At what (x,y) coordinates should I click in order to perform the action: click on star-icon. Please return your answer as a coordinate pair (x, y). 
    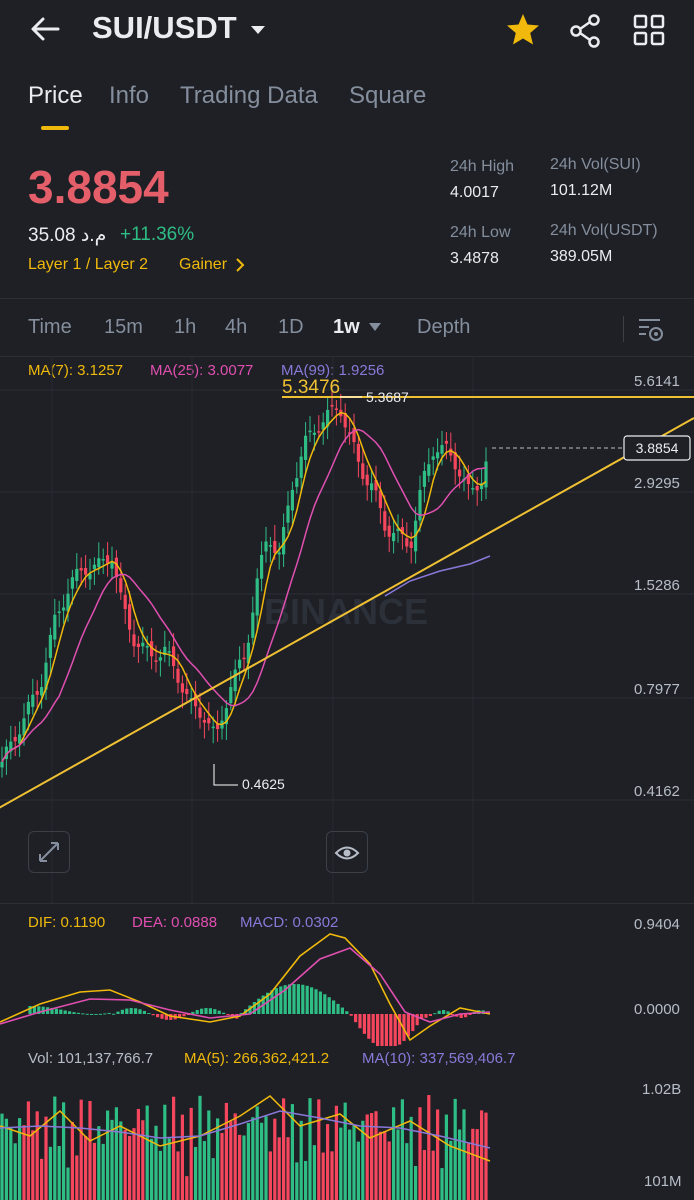
    Looking at the image, I should click on (523, 30).